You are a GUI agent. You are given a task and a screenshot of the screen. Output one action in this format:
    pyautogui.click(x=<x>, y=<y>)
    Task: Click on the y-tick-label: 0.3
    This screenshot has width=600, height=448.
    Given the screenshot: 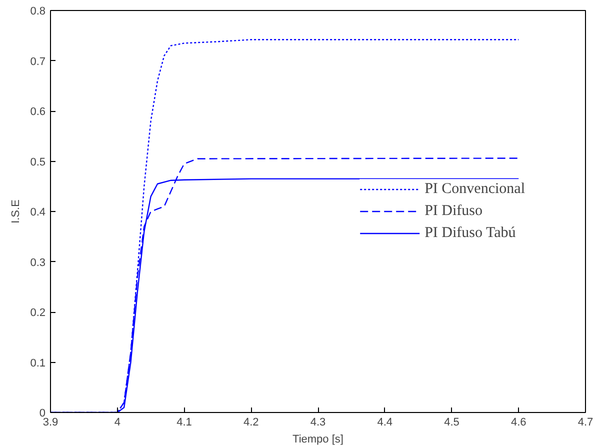 What is the action you would take?
    pyautogui.click(x=38, y=262)
    